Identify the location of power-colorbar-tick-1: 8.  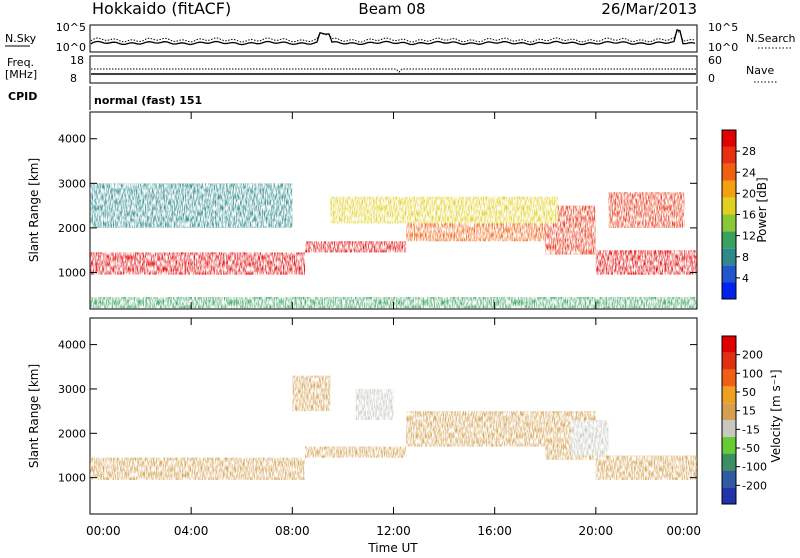
(745, 257).